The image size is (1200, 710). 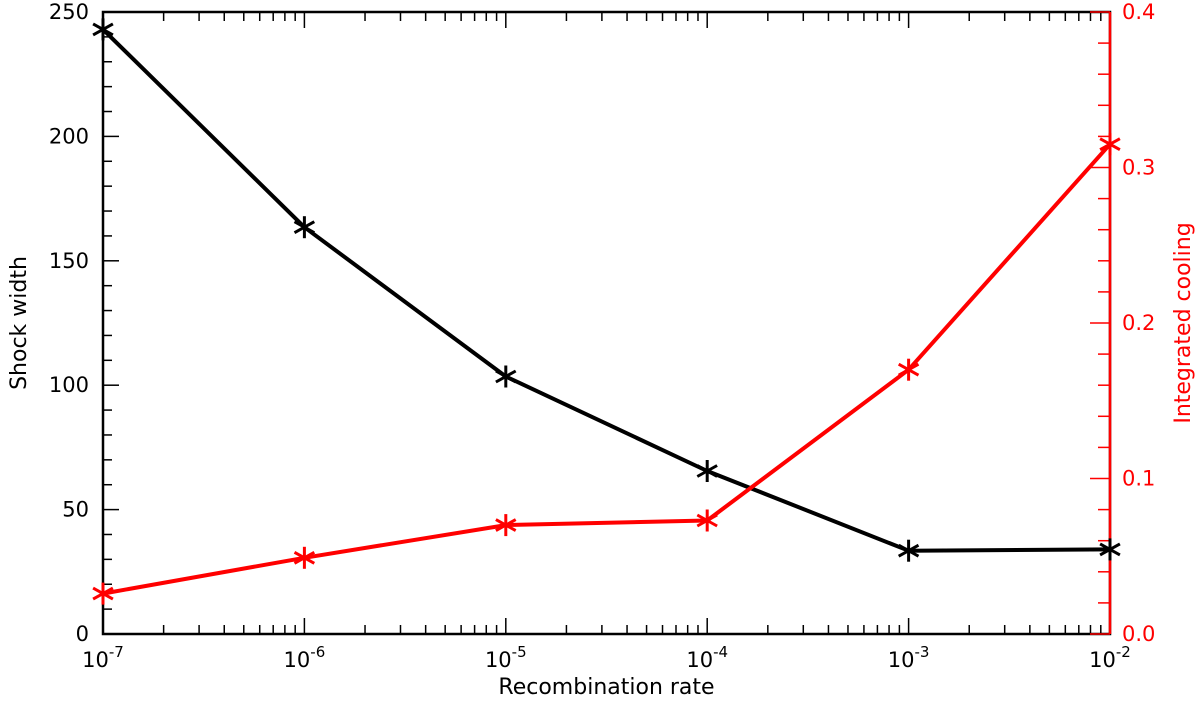 I want to click on x-axis-label: Recombination rate, so click(x=606, y=687).